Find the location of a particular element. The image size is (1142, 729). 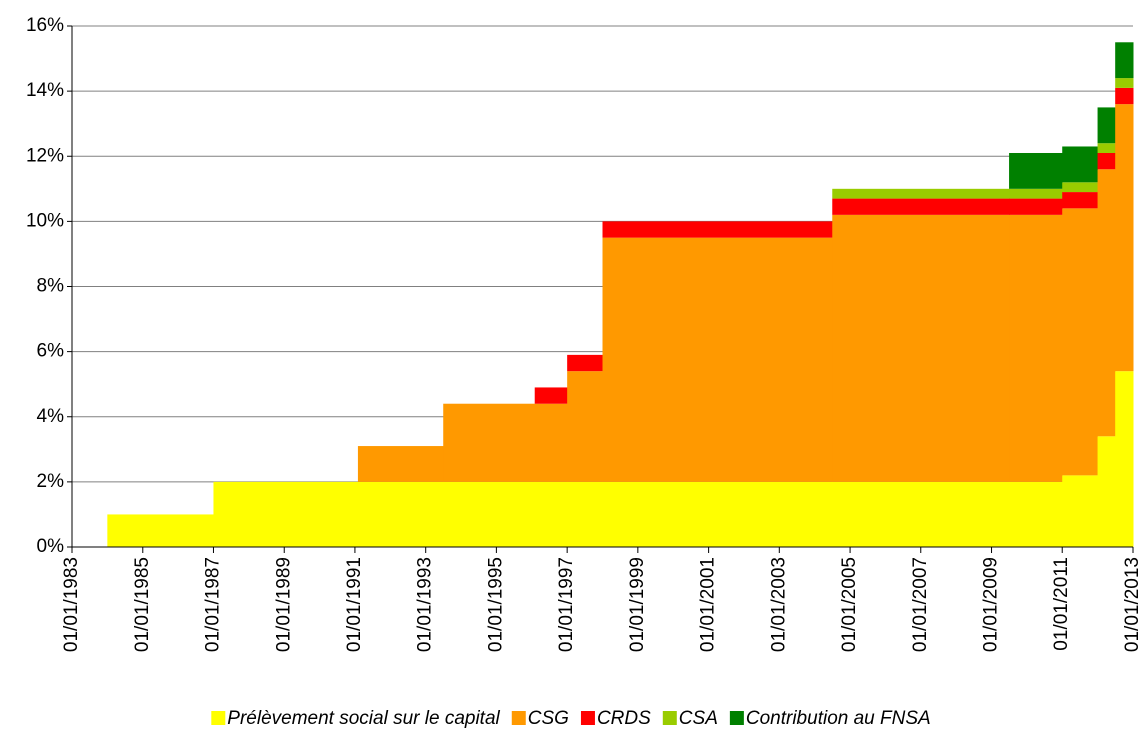

y-tick-label: 14% is located at coordinates (45, 90).